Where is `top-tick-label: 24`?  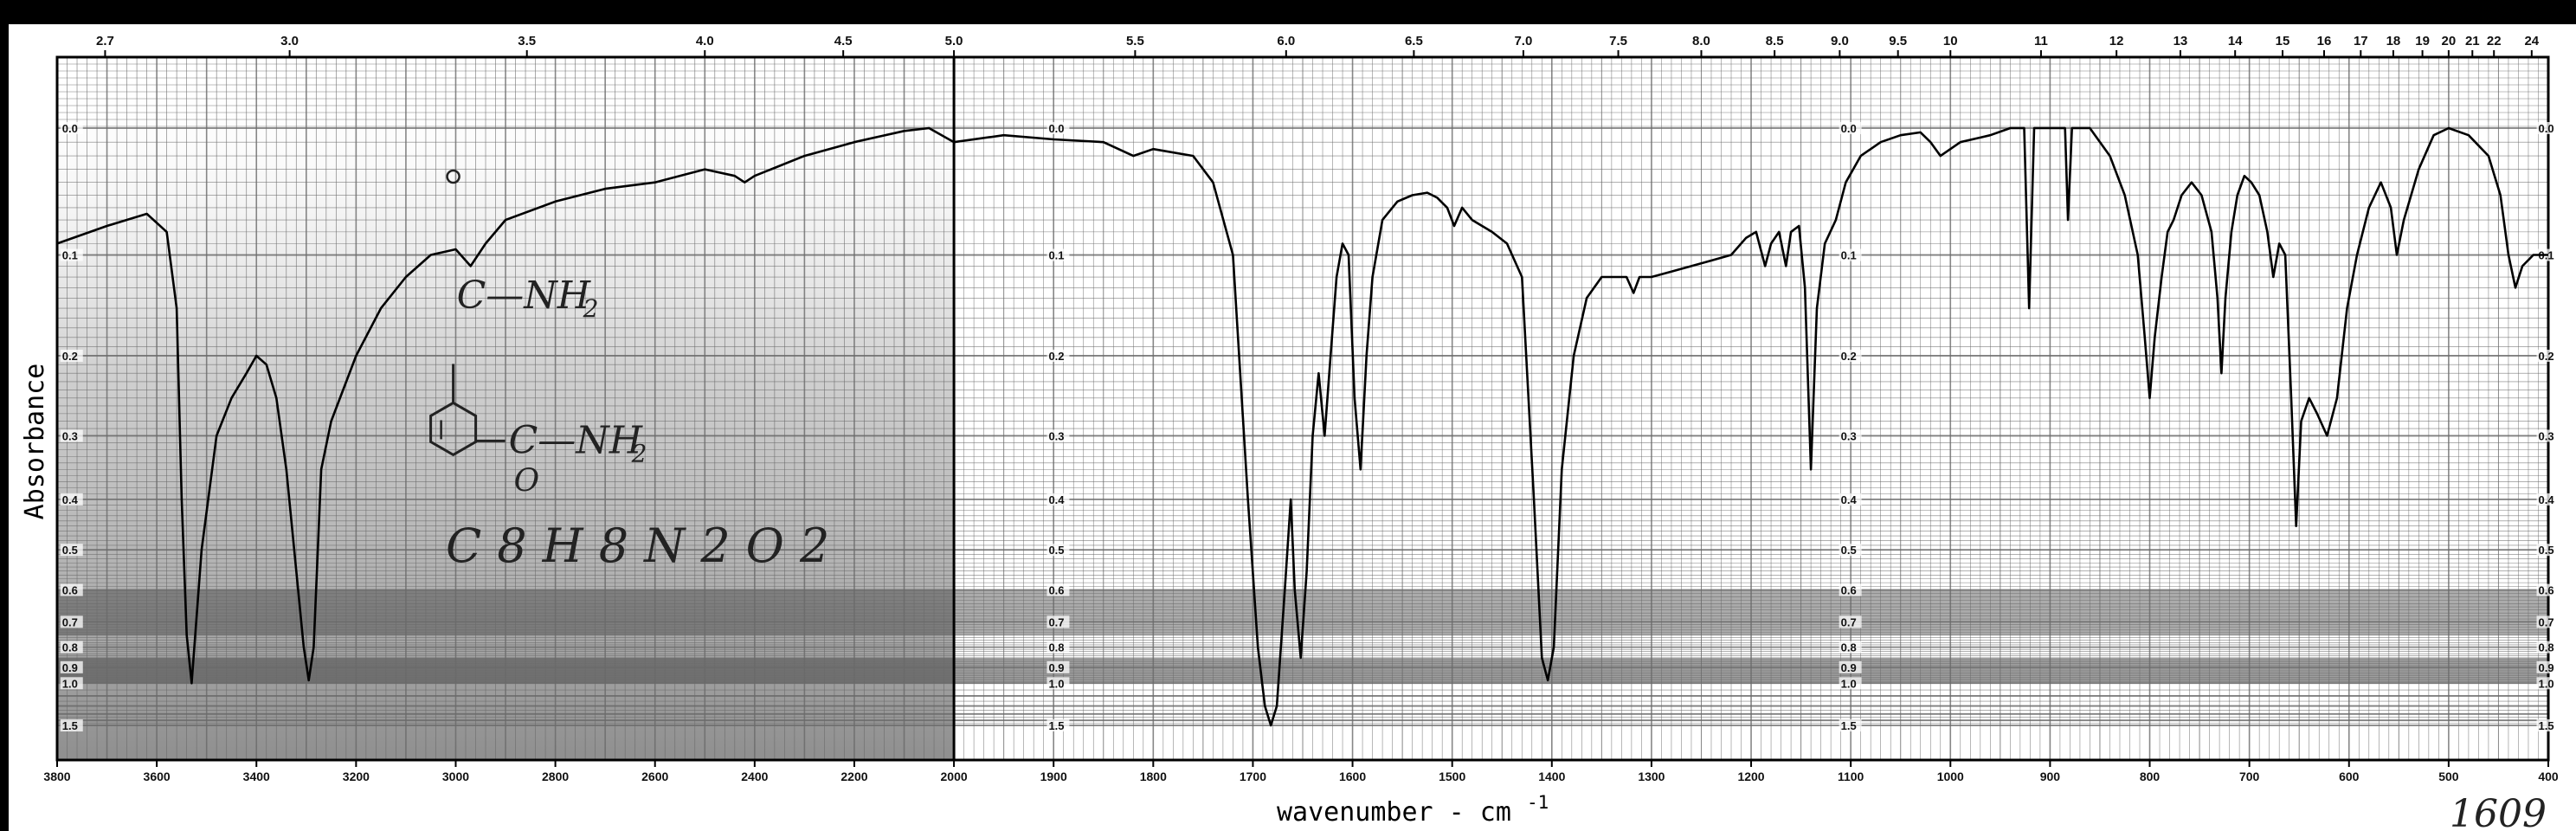
top-tick-label: 24 is located at coordinates (2531, 41).